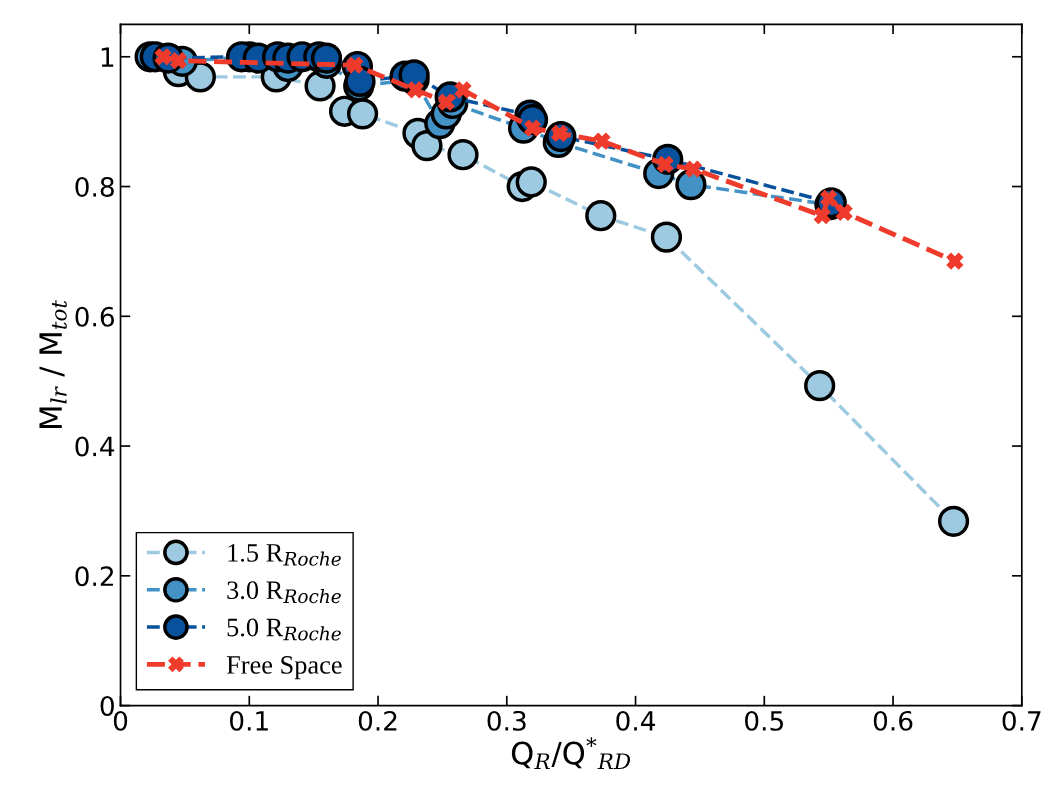 This screenshot has height=811, width=1048. Describe the element at coordinates (107, 706) in the screenshot. I see `y-tick-label: 0` at that location.